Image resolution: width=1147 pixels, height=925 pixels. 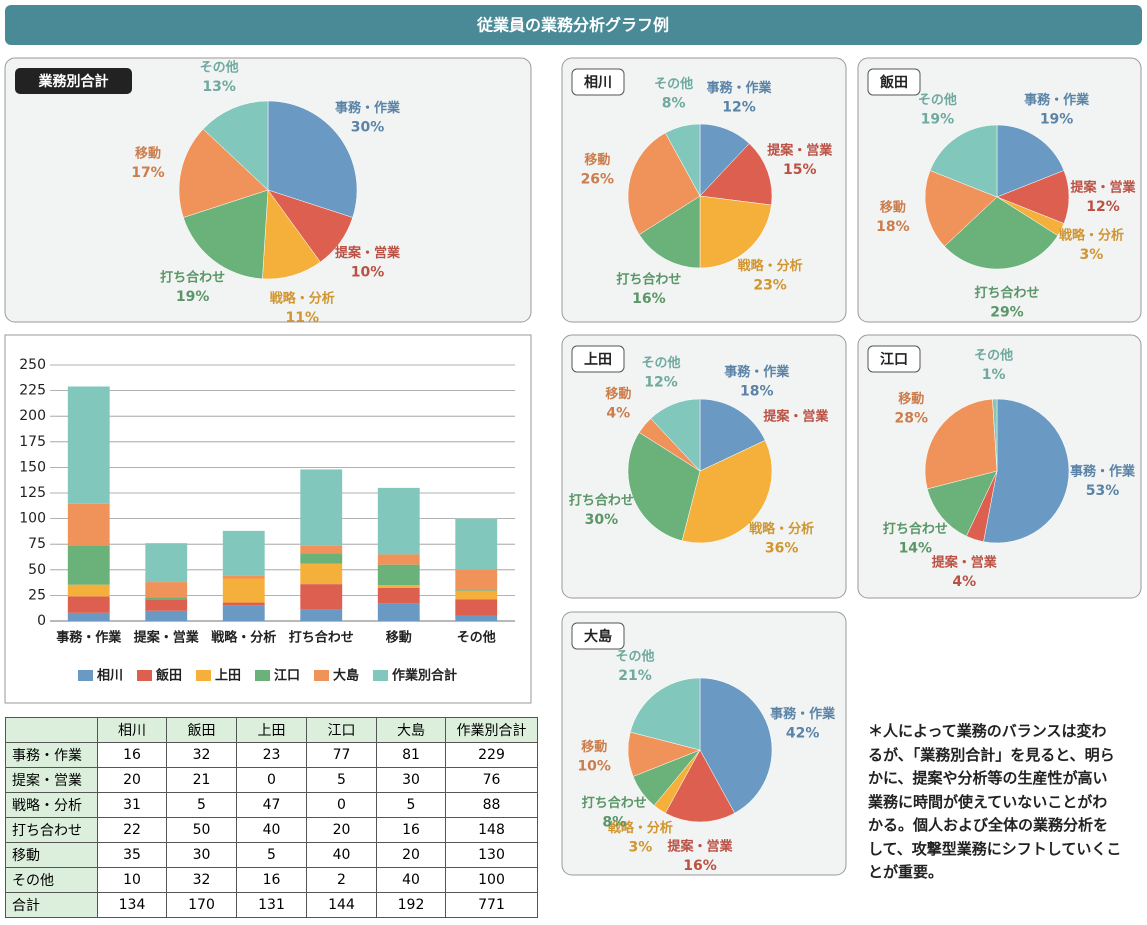 What do you see at coordinates (271, 755) in the screenshot?
I see `table-row: 事務・作業 16 32 23 77 81 229` at bounding box center [271, 755].